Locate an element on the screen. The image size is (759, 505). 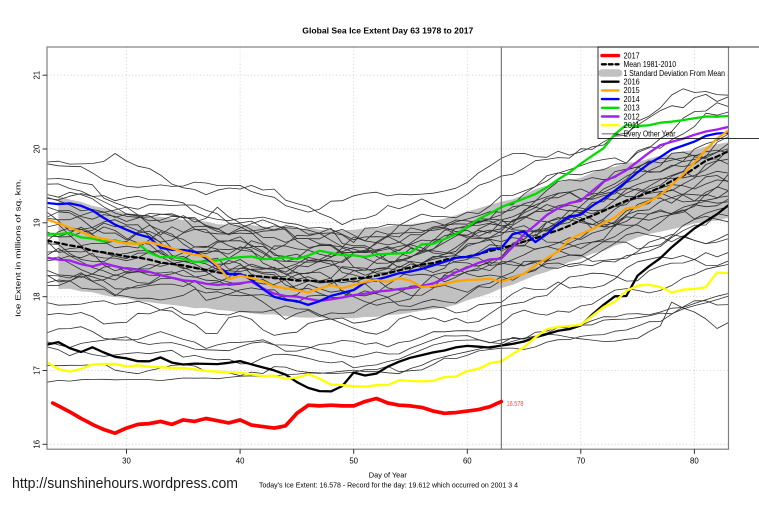
svg-text: 16.578 is located at coordinates (515, 403).